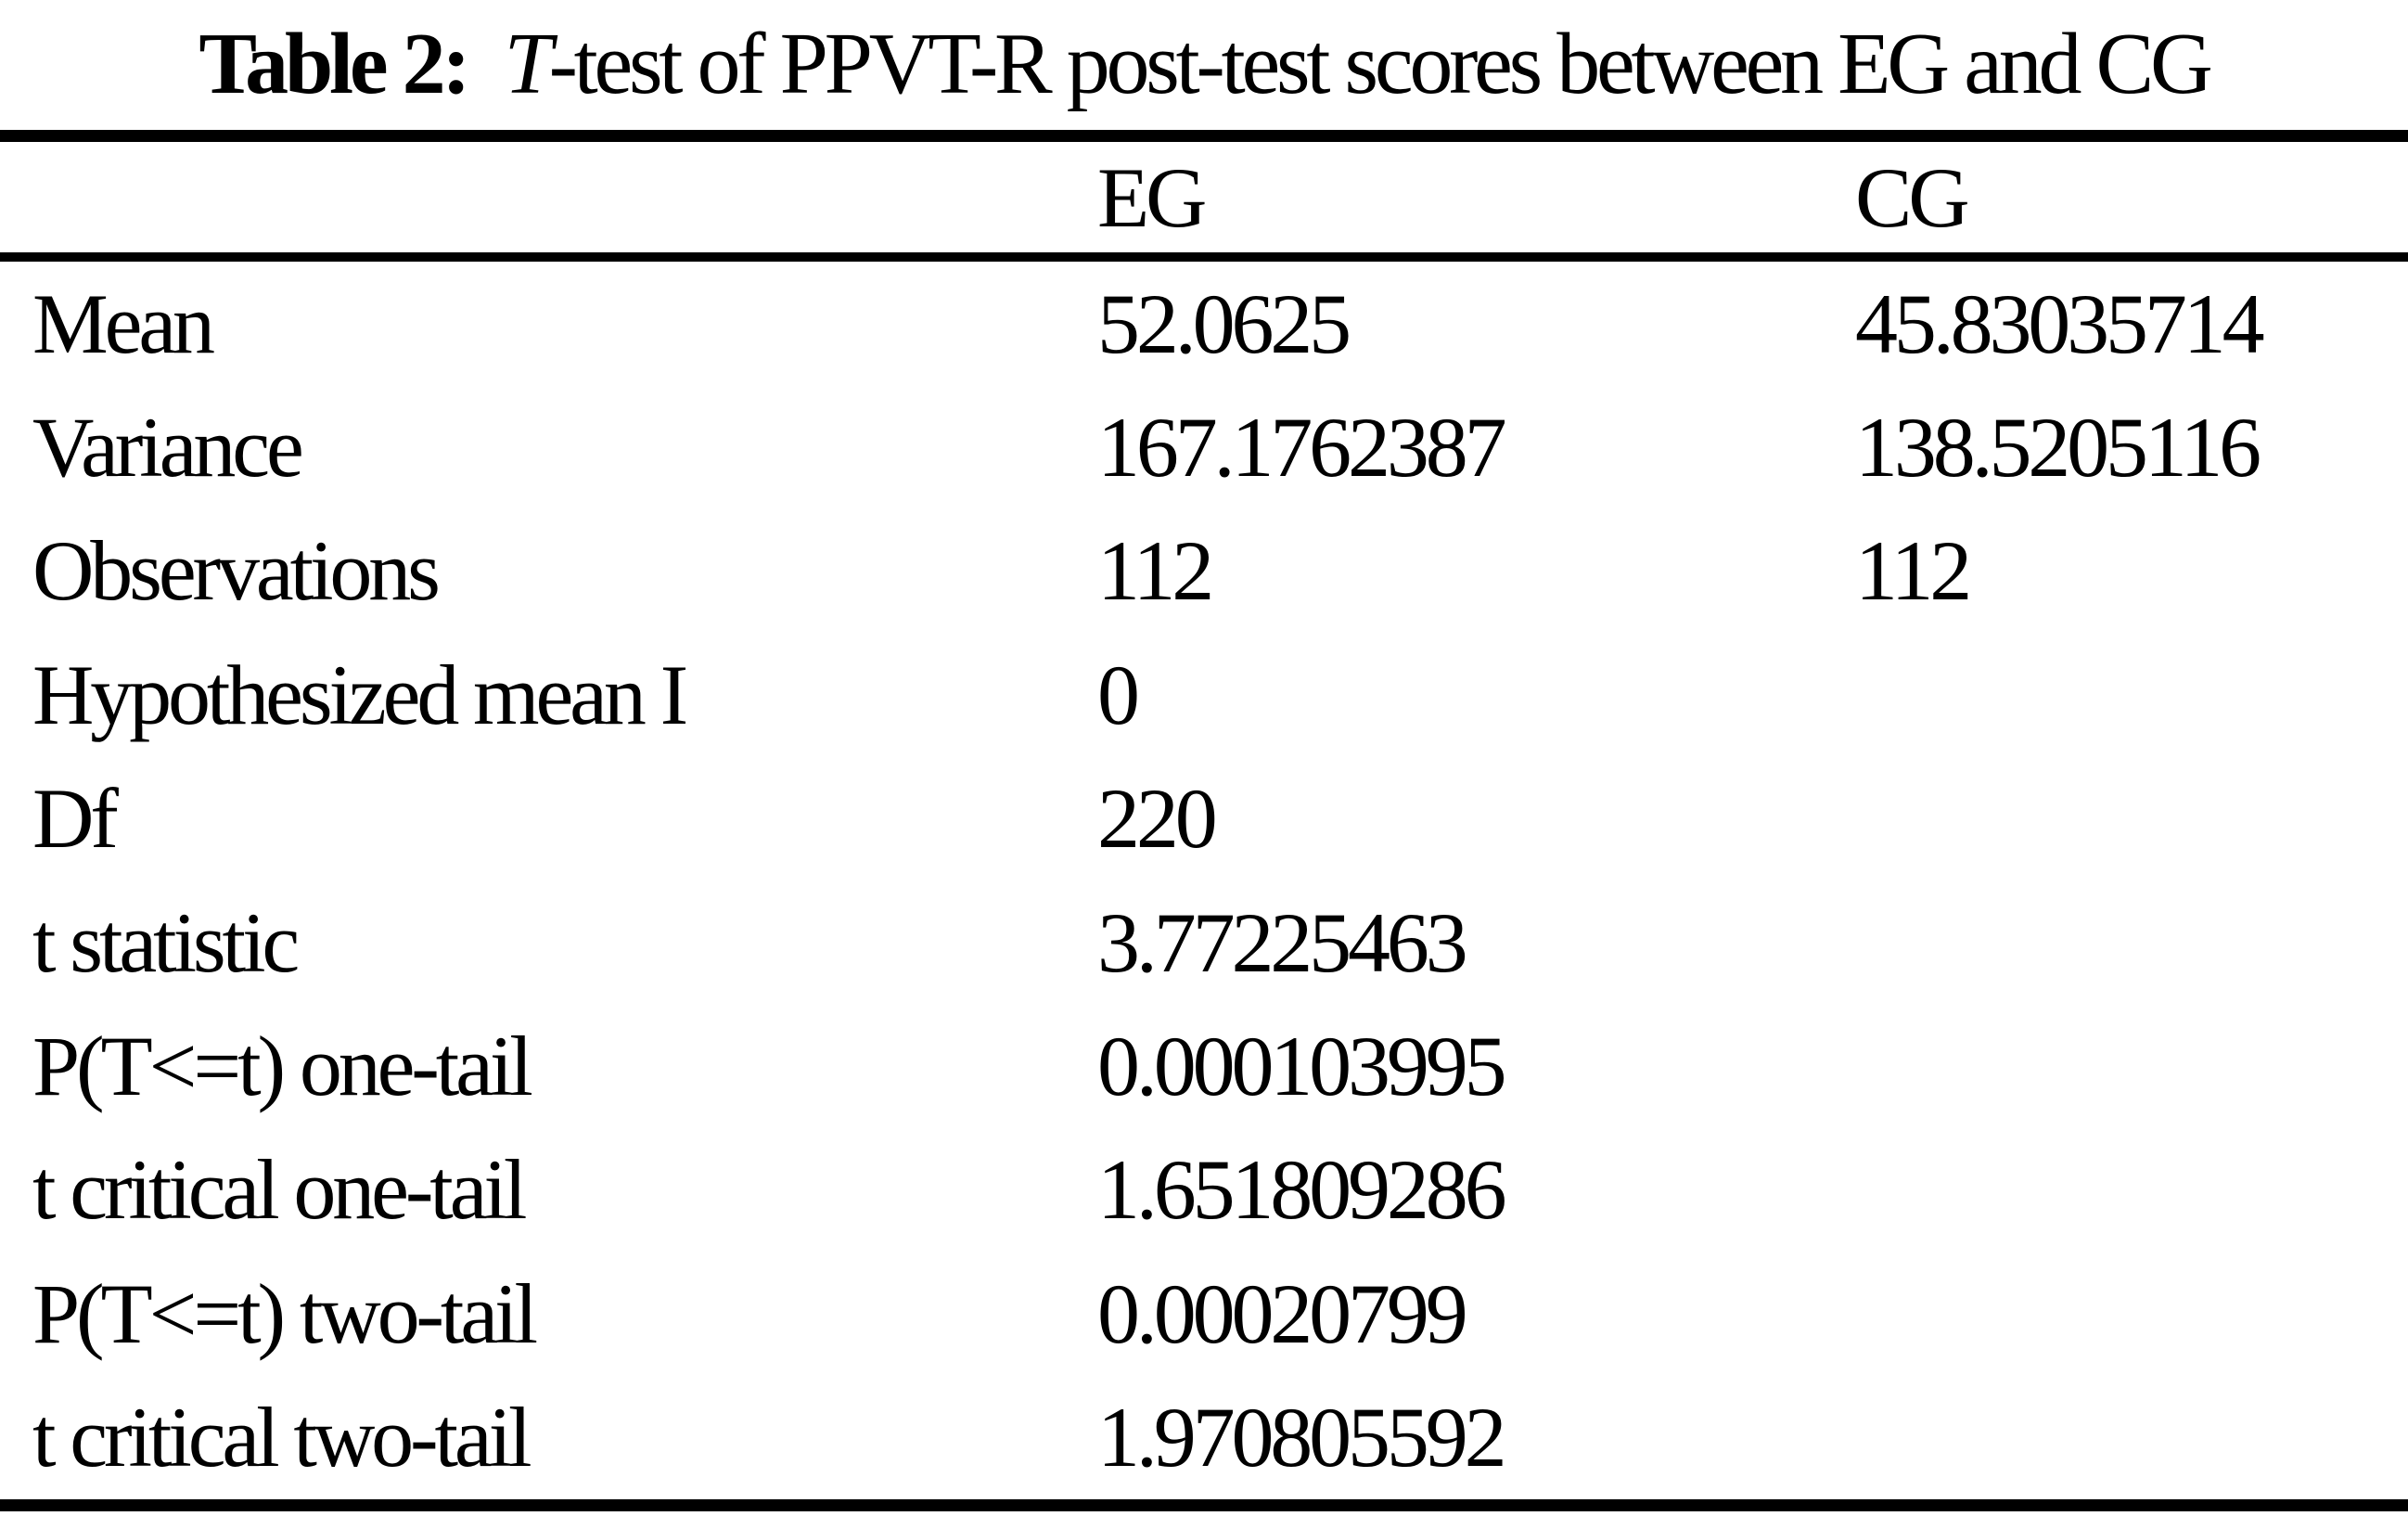 Image resolution: width=2408 pixels, height=1516 pixels. Describe the element at coordinates (528, 64) in the screenshot. I see `table-caption-italic-t: T` at that location.